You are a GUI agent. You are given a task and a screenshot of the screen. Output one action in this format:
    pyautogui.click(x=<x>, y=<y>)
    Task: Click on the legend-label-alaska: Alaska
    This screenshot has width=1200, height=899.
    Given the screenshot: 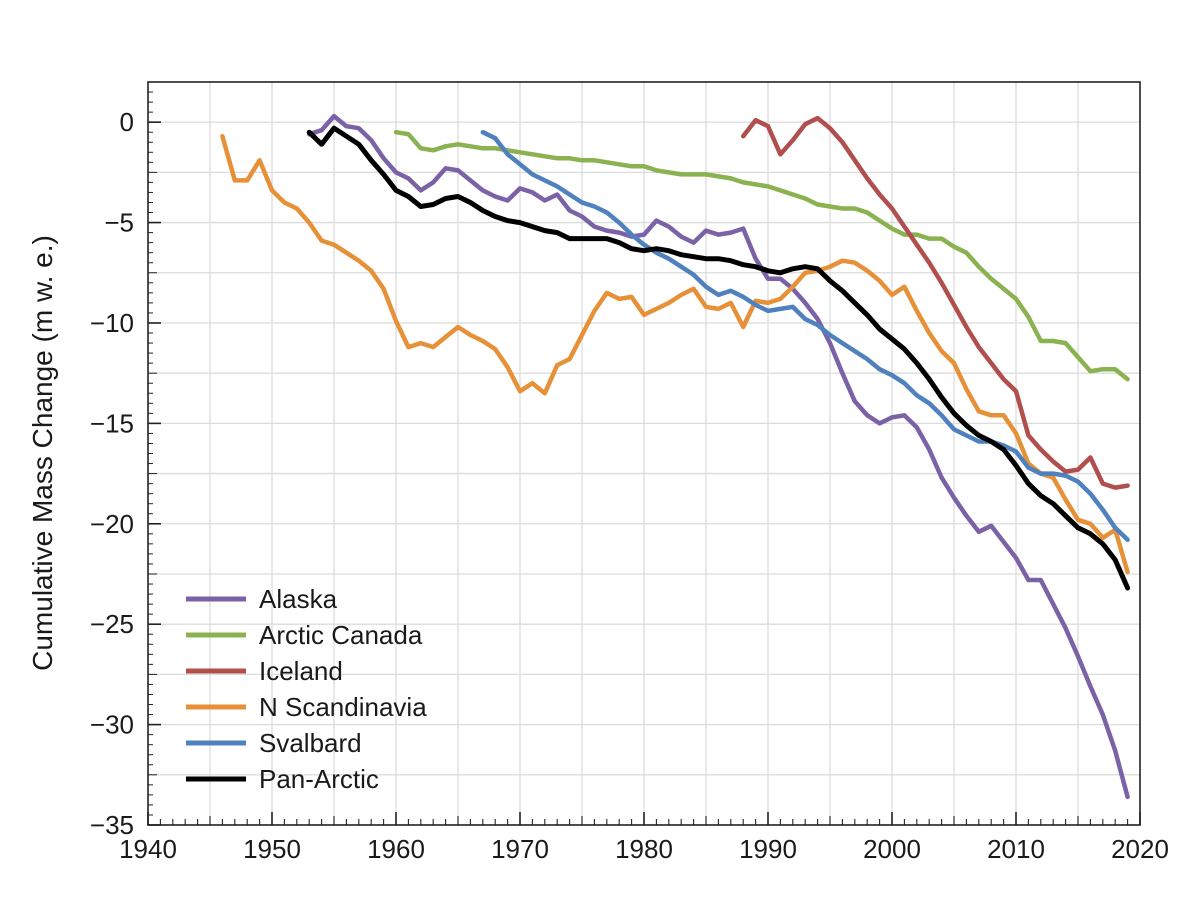 What is the action you would take?
    pyautogui.click(x=298, y=599)
    